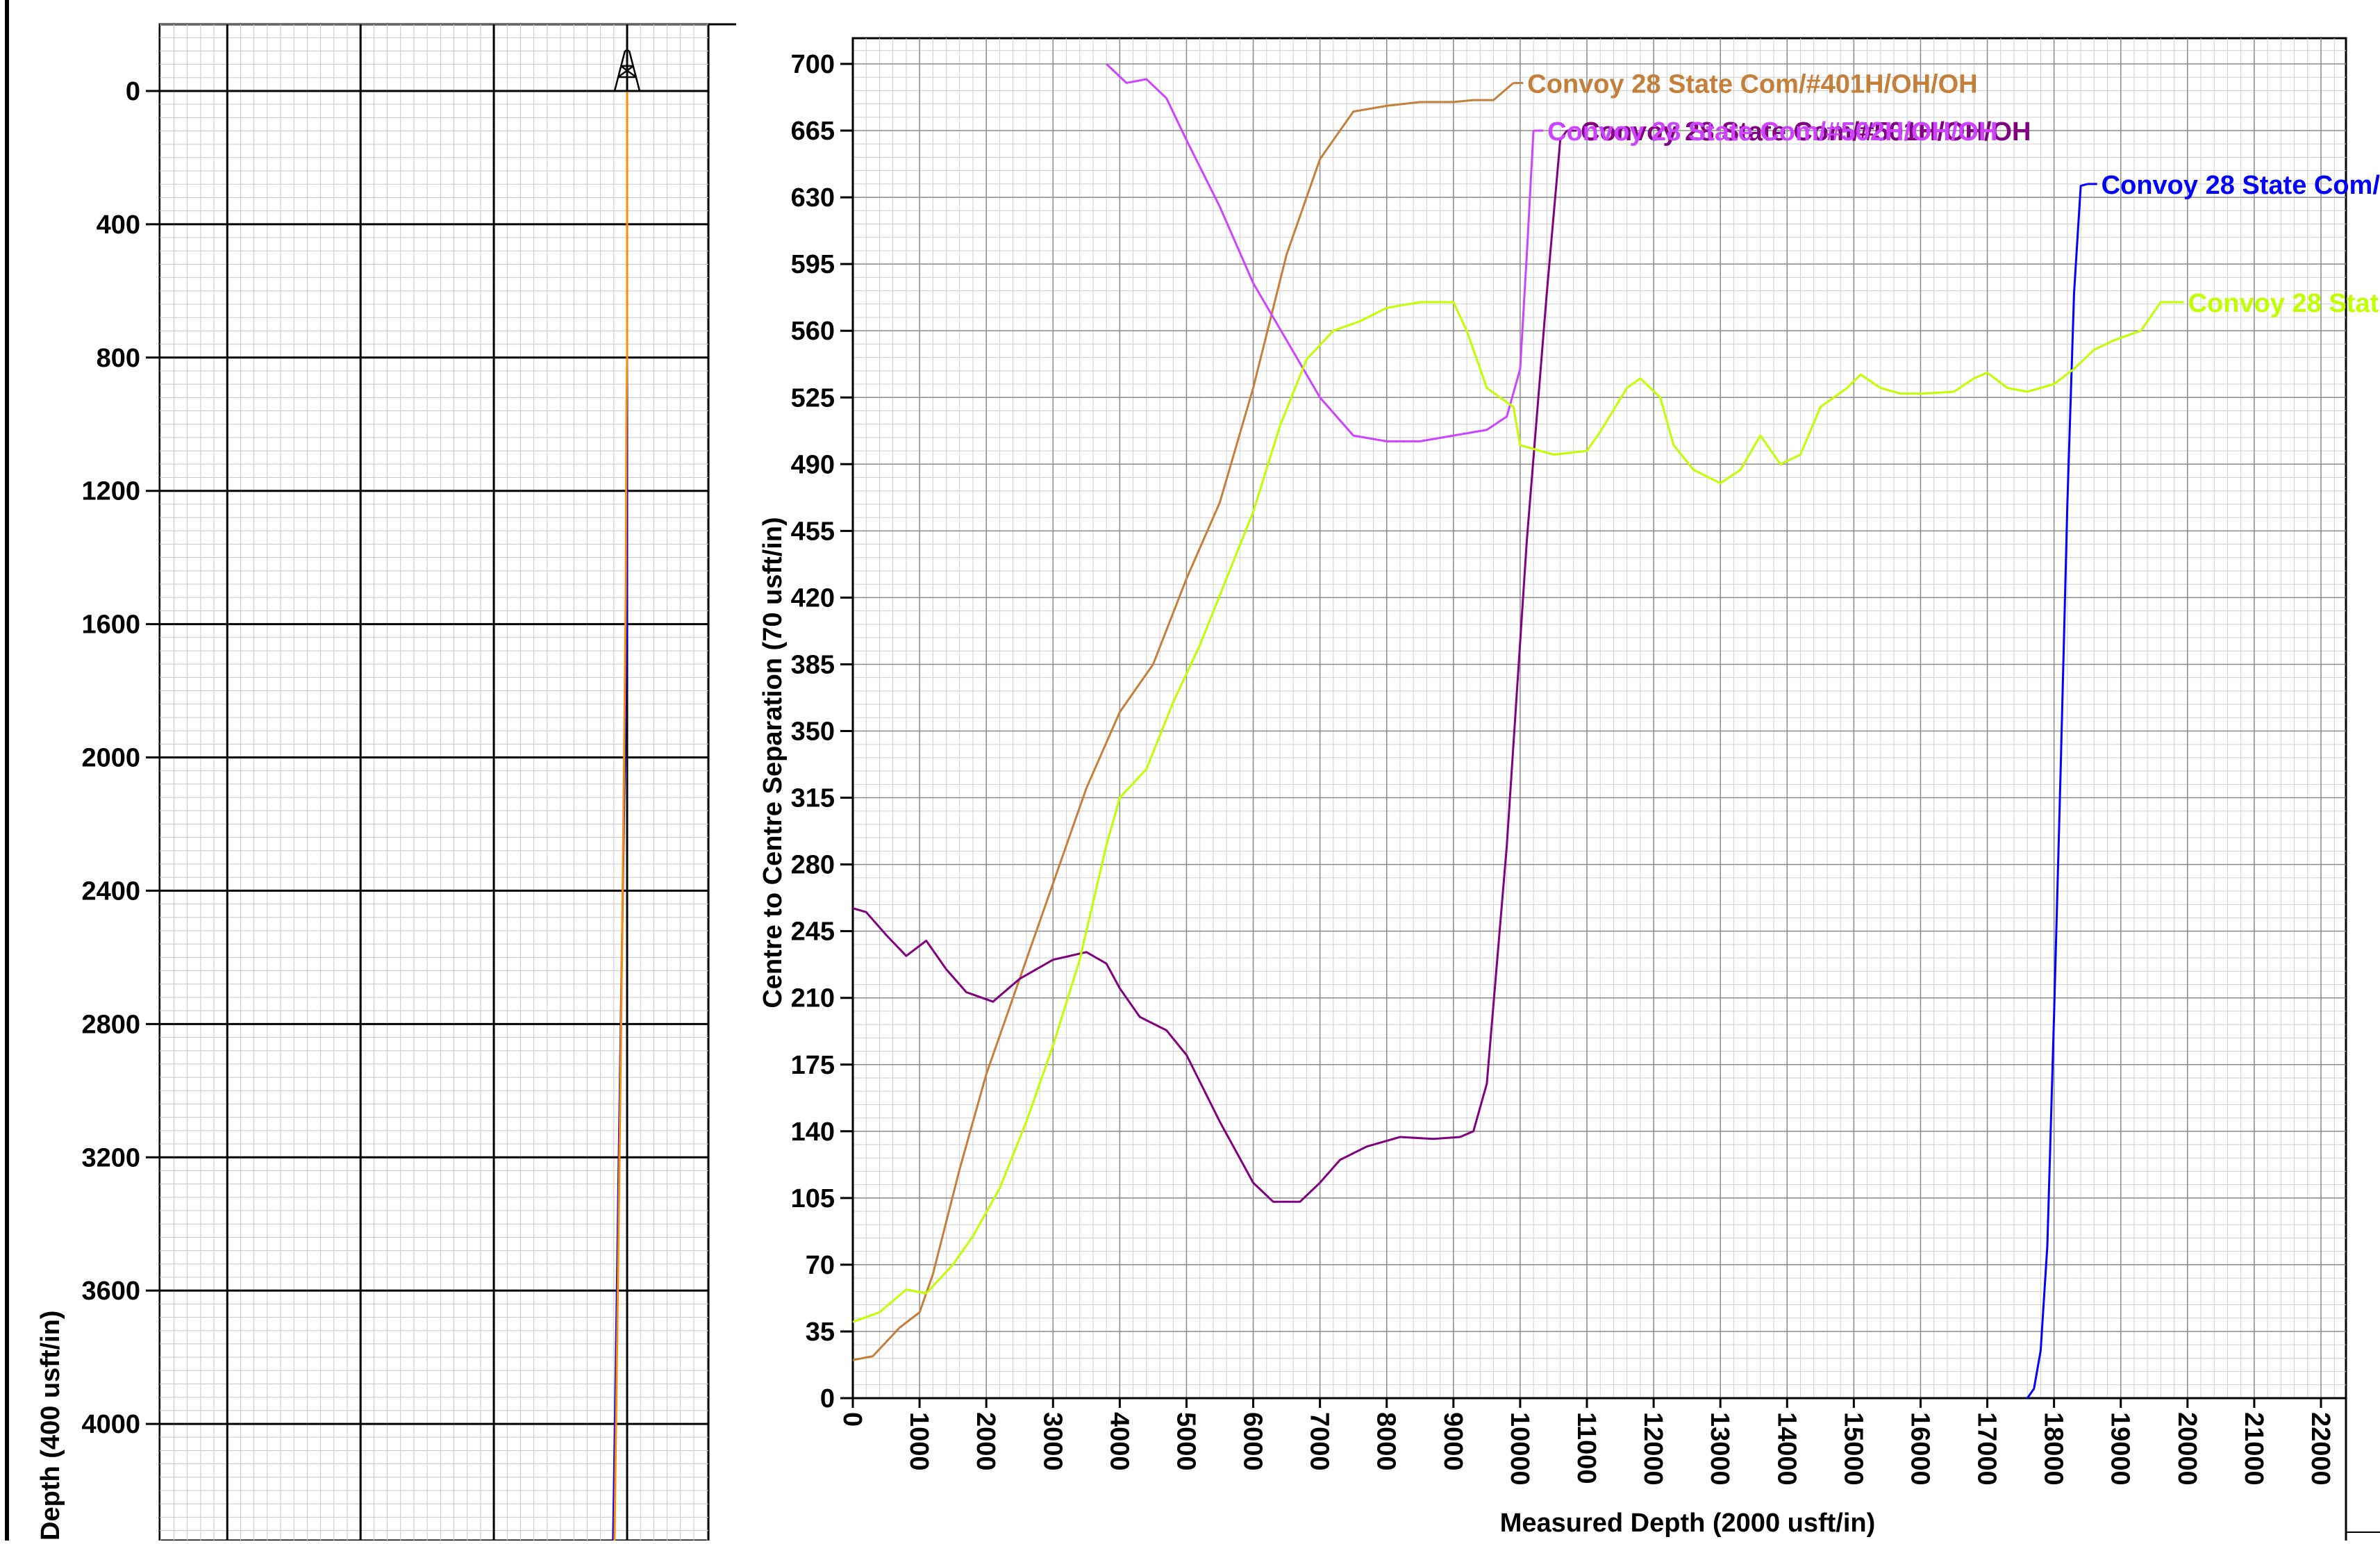 This screenshot has height=1544, width=2380. I want to click on left-plot-series, so click(620, 816).